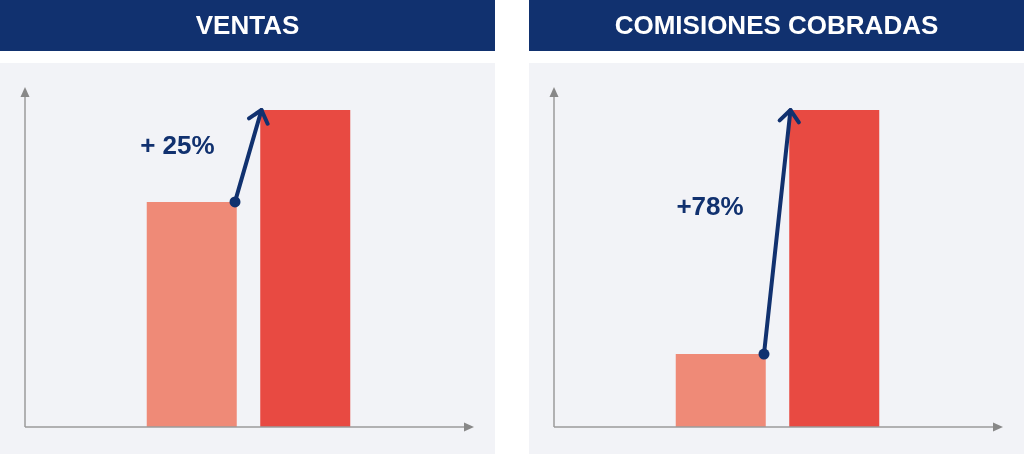  I want to click on annotation: +78%, so click(710, 205).